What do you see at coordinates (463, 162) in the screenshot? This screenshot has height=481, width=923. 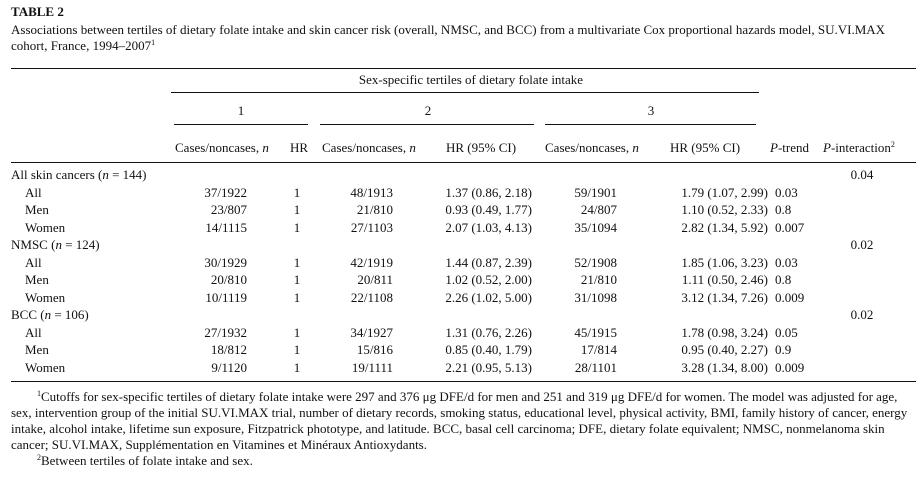 I see `header-bottom-rule` at bounding box center [463, 162].